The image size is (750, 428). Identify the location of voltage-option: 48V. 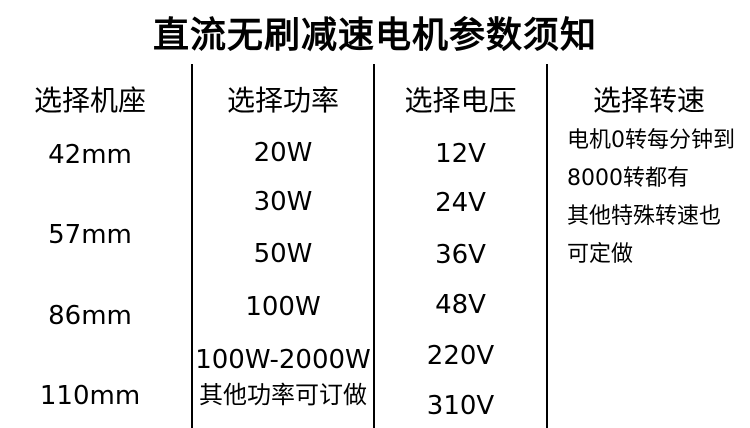
(460, 305).